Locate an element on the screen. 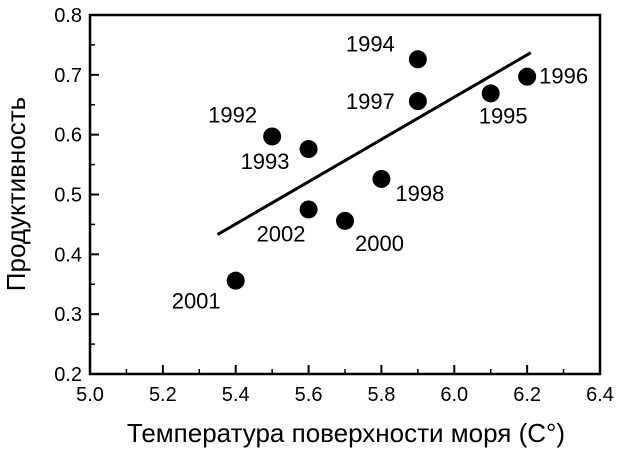  x-tick-label: 5.4 is located at coordinates (236, 395).